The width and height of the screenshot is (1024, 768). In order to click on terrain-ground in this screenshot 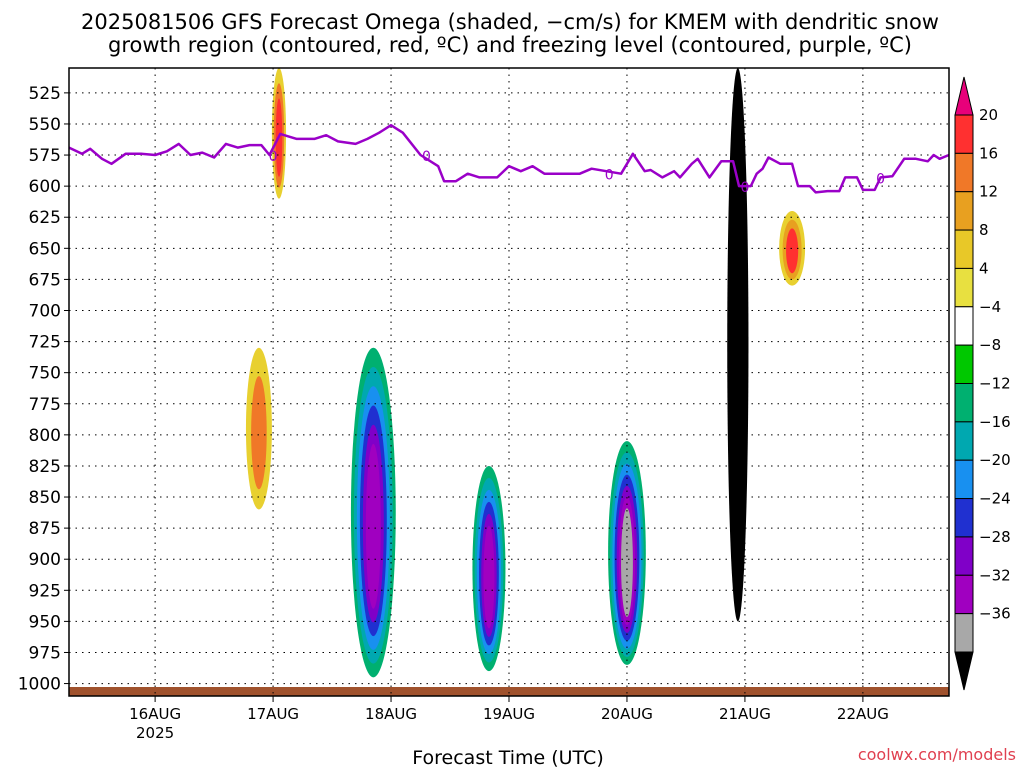, I will do `click(509, 691)`.